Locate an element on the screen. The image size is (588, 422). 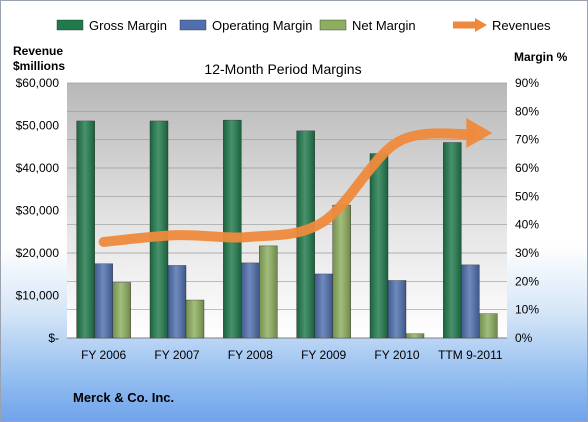
right-tick-label: 30% is located at coordinates (527, 253).